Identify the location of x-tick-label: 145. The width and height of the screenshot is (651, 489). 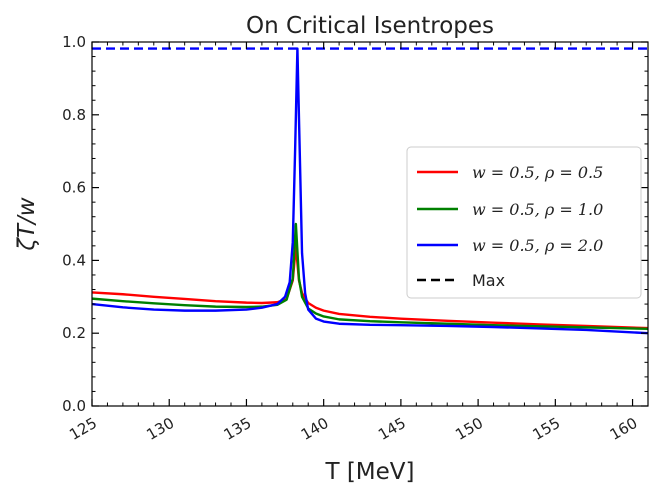
(392, 429).